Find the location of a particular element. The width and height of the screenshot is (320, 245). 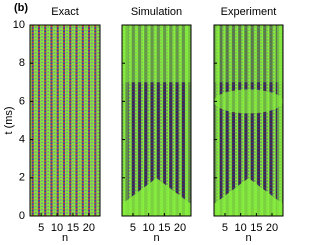

y-tick-label: 2 is located at coordinates (22, 178).